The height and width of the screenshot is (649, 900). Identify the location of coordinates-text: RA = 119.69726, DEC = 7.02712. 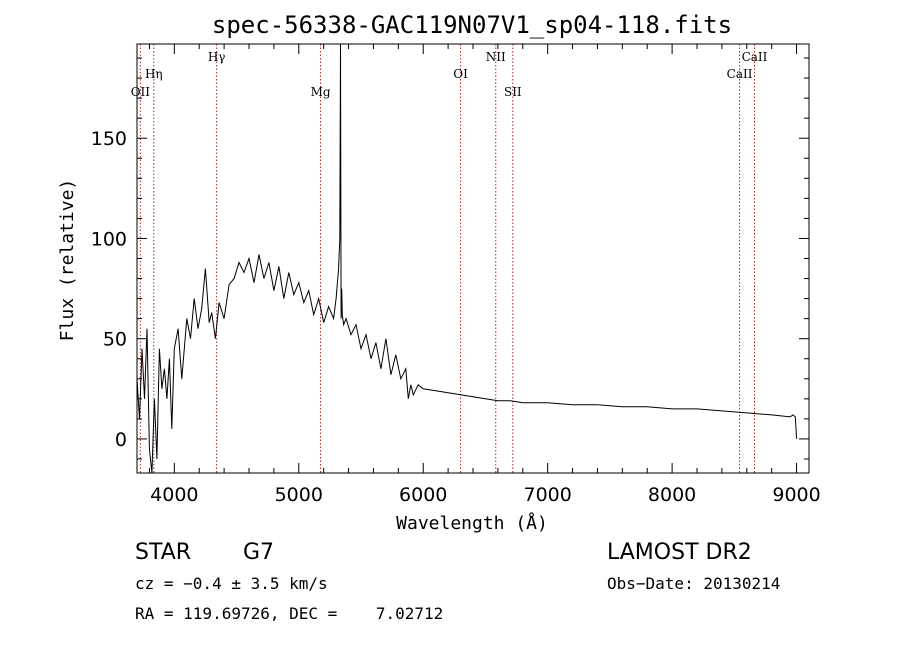
(289, 613).